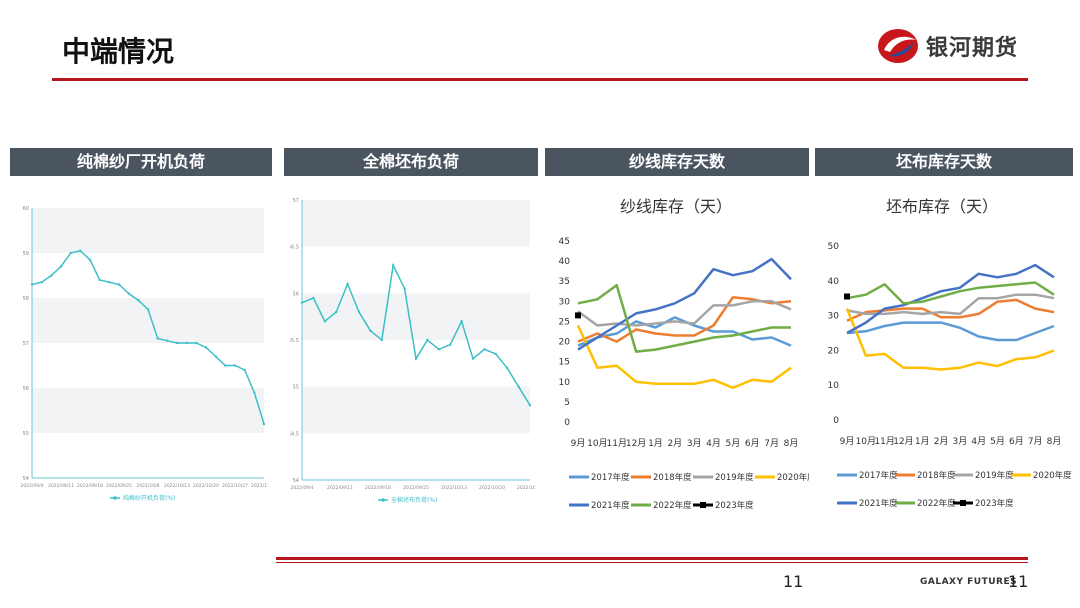 The height and width of the screenshot is (608, 1080). Describe the element at coordinates (118, 51) in the screenshot. I see `slide-title: 中端情况` at that location.